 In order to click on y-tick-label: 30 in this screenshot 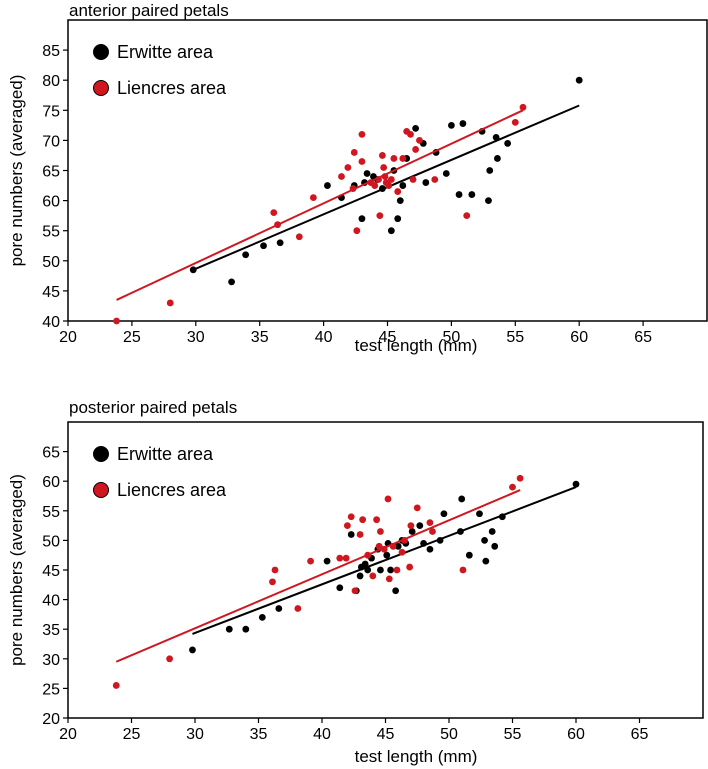, I will do `click(51, 660)`.